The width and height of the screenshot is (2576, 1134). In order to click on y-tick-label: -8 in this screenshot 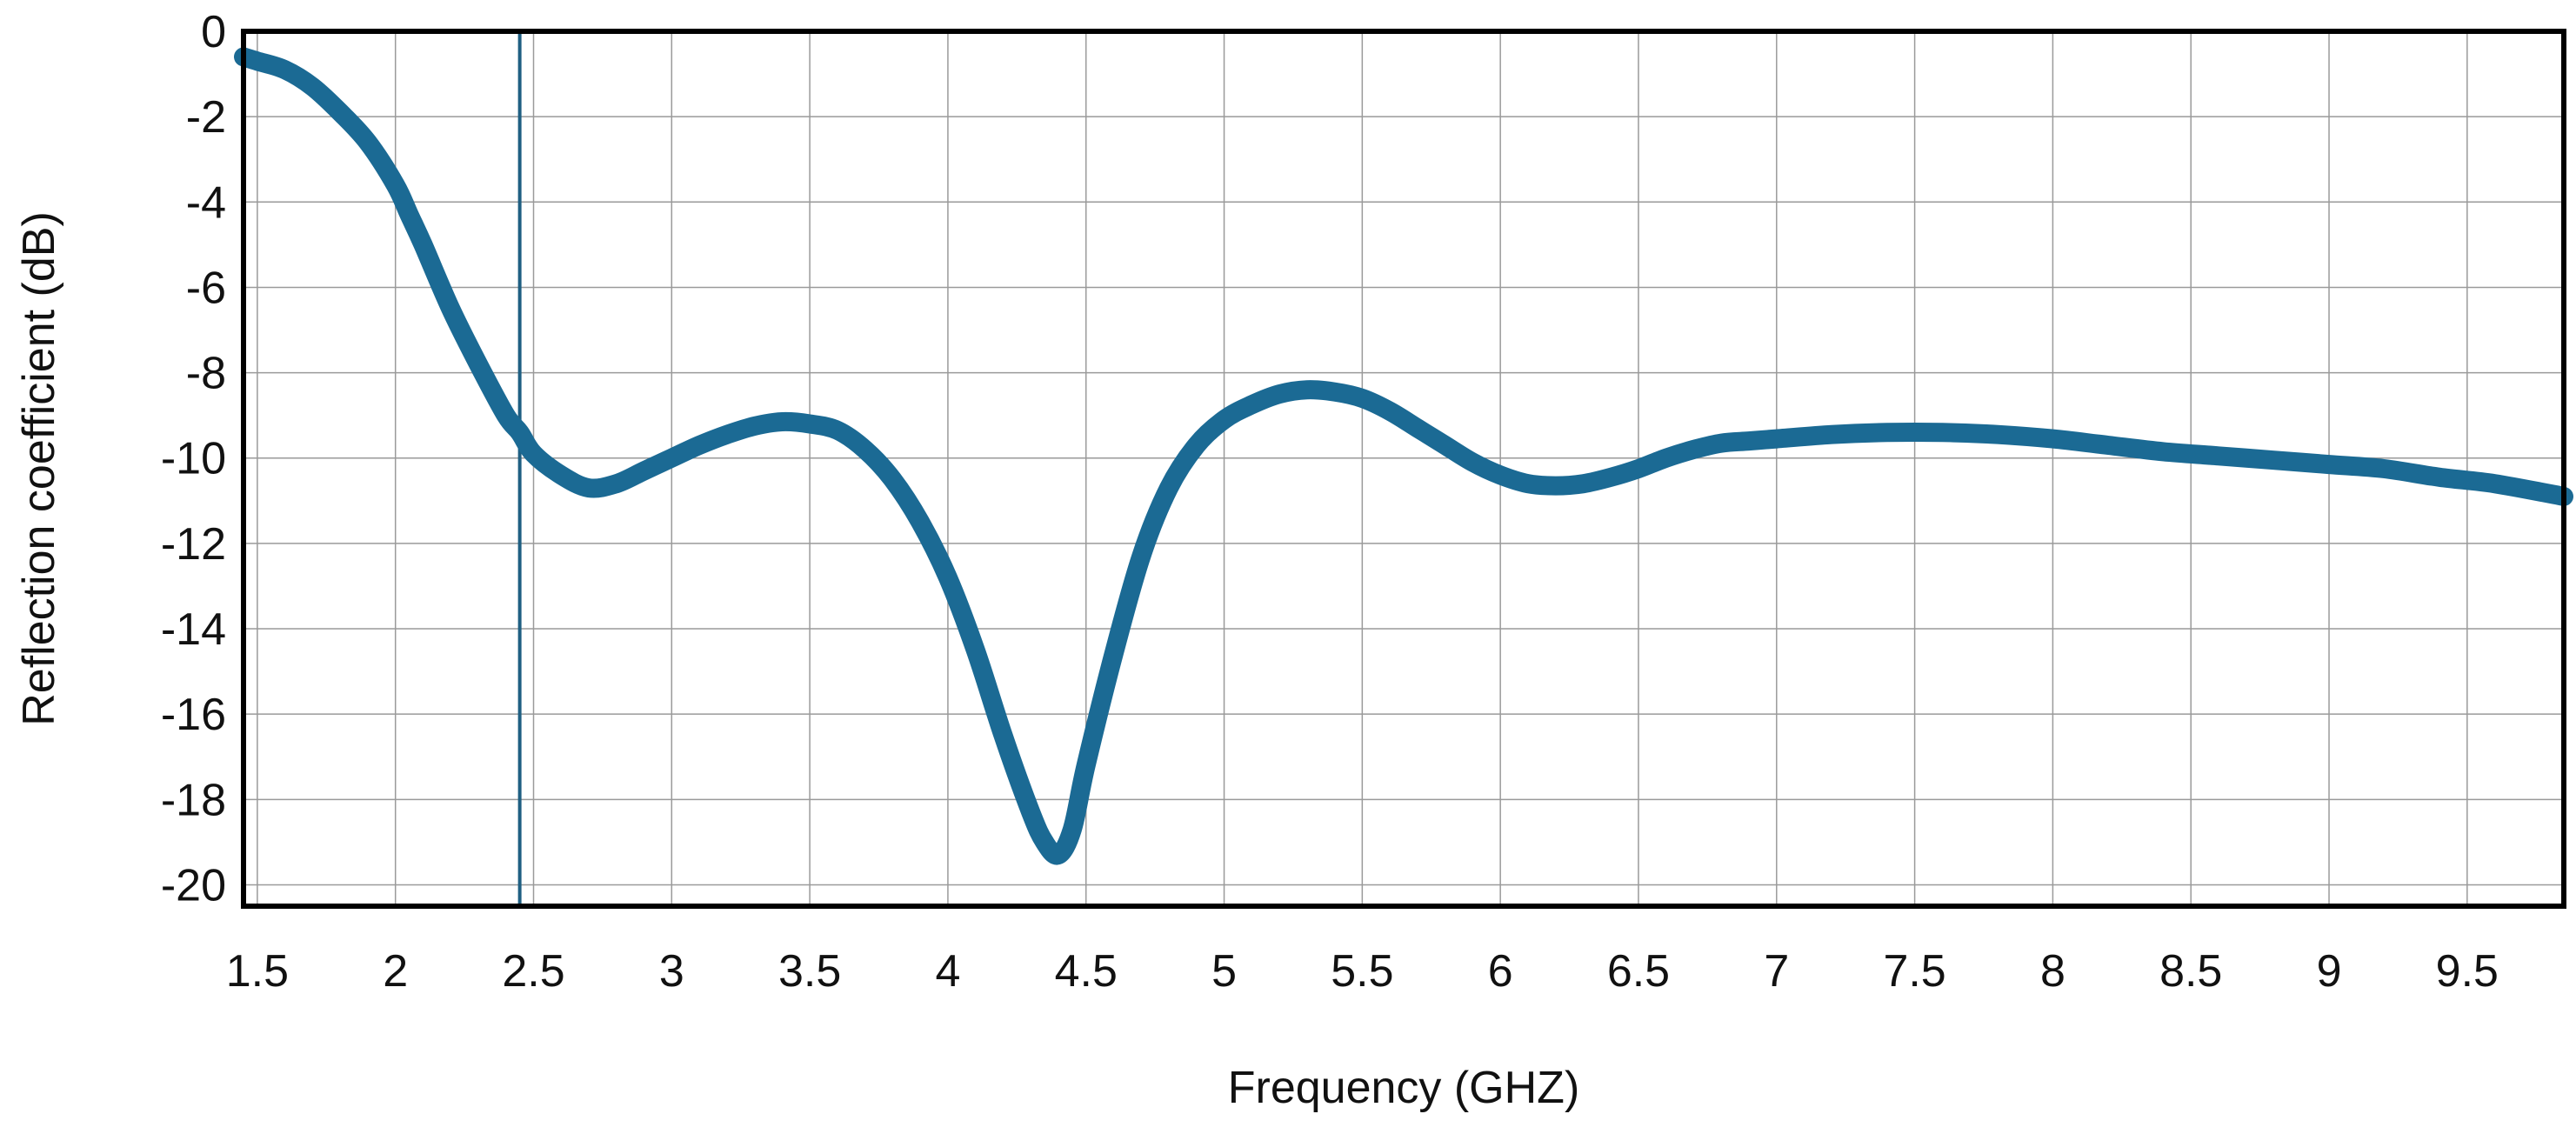, I will do `click(206, 374)`.